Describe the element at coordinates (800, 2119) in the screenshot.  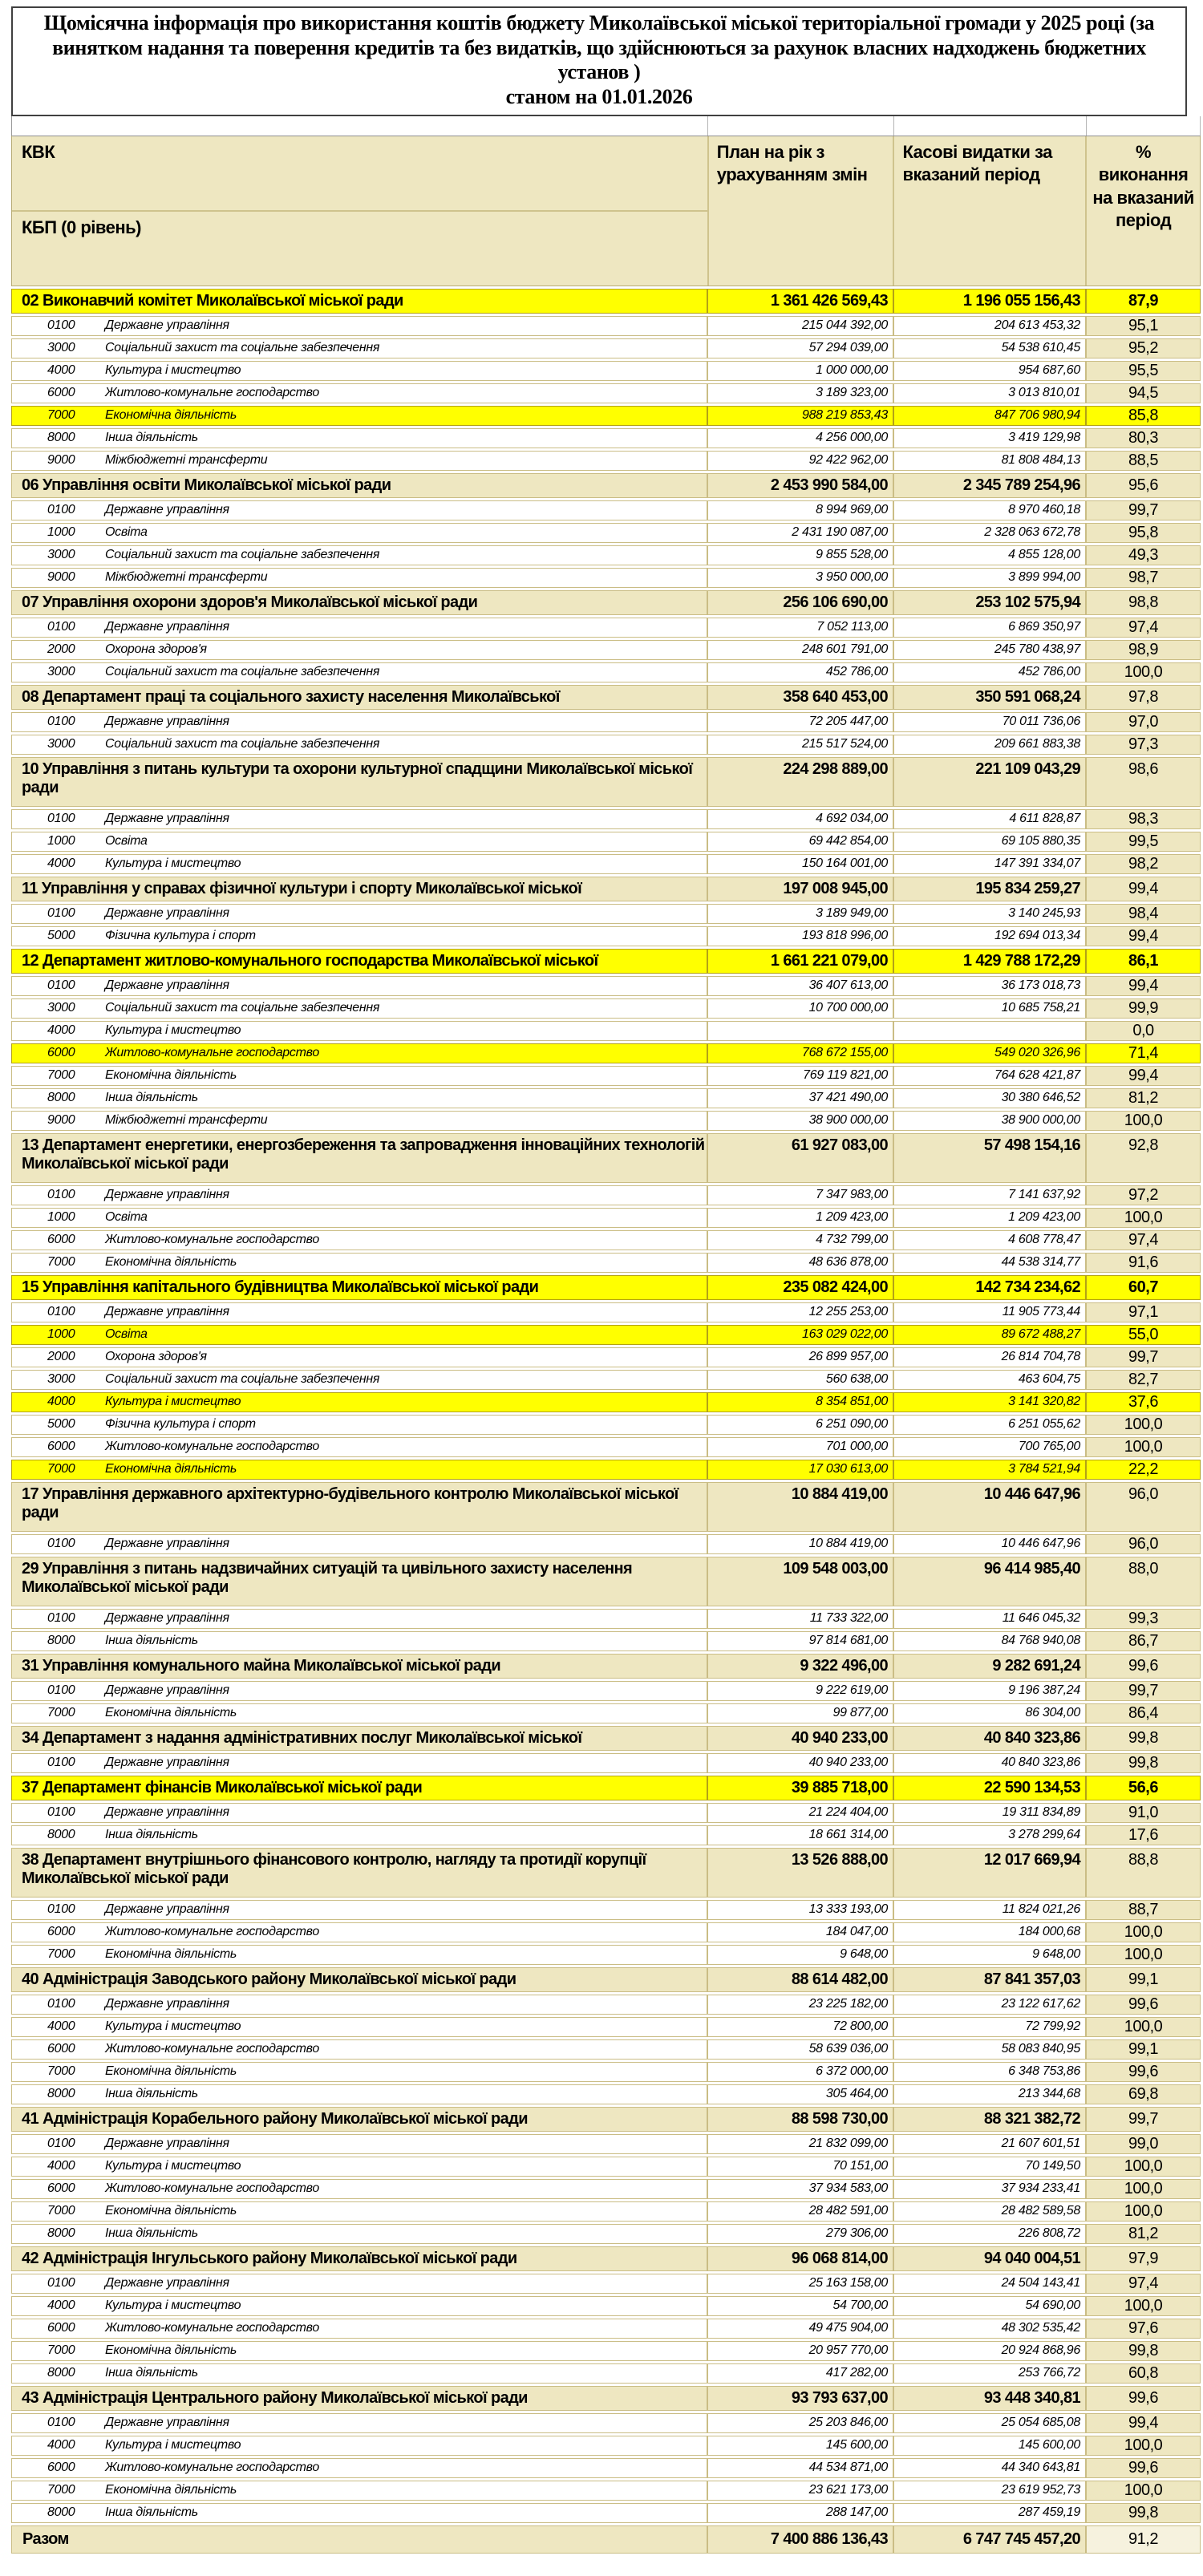
I see `department-plan-value: 88 598 730,00` at that location.